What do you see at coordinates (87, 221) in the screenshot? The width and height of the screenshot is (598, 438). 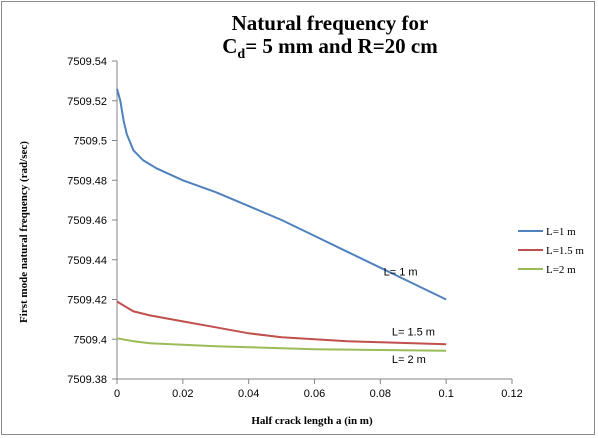 I see `y-tick-label: 7509.46` at bounding box center [87, 221].